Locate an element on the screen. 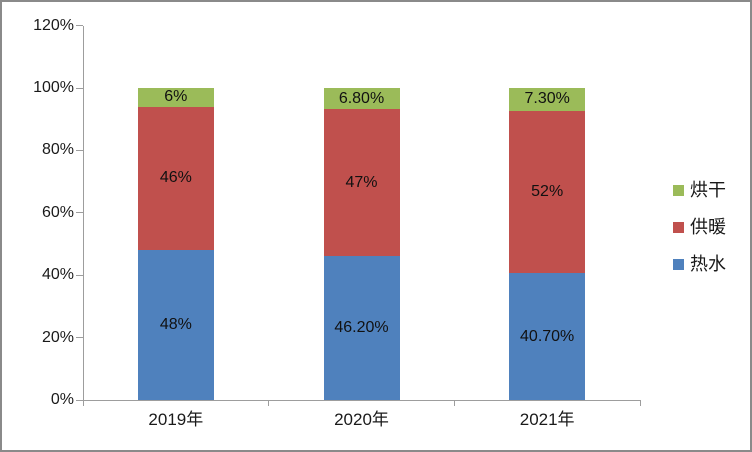  bar-segment-热水: 48% is located at coordinates (175, 325).